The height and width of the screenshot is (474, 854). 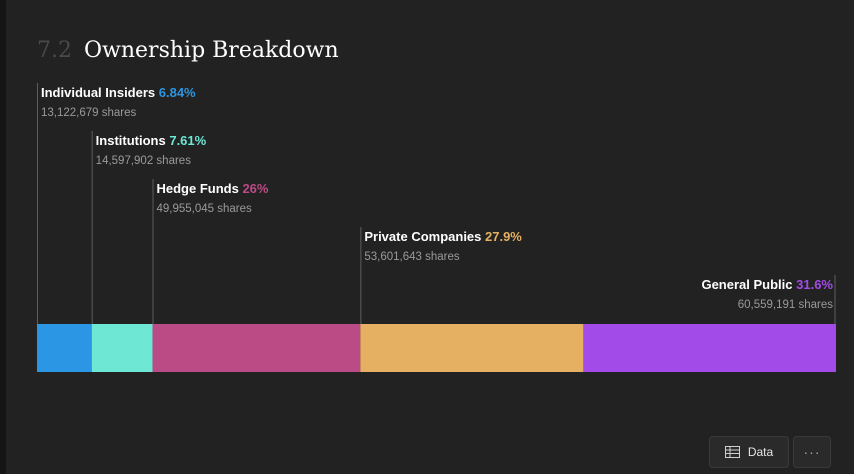 I want to click on more-icon: ···, so click(x=812, y=452).